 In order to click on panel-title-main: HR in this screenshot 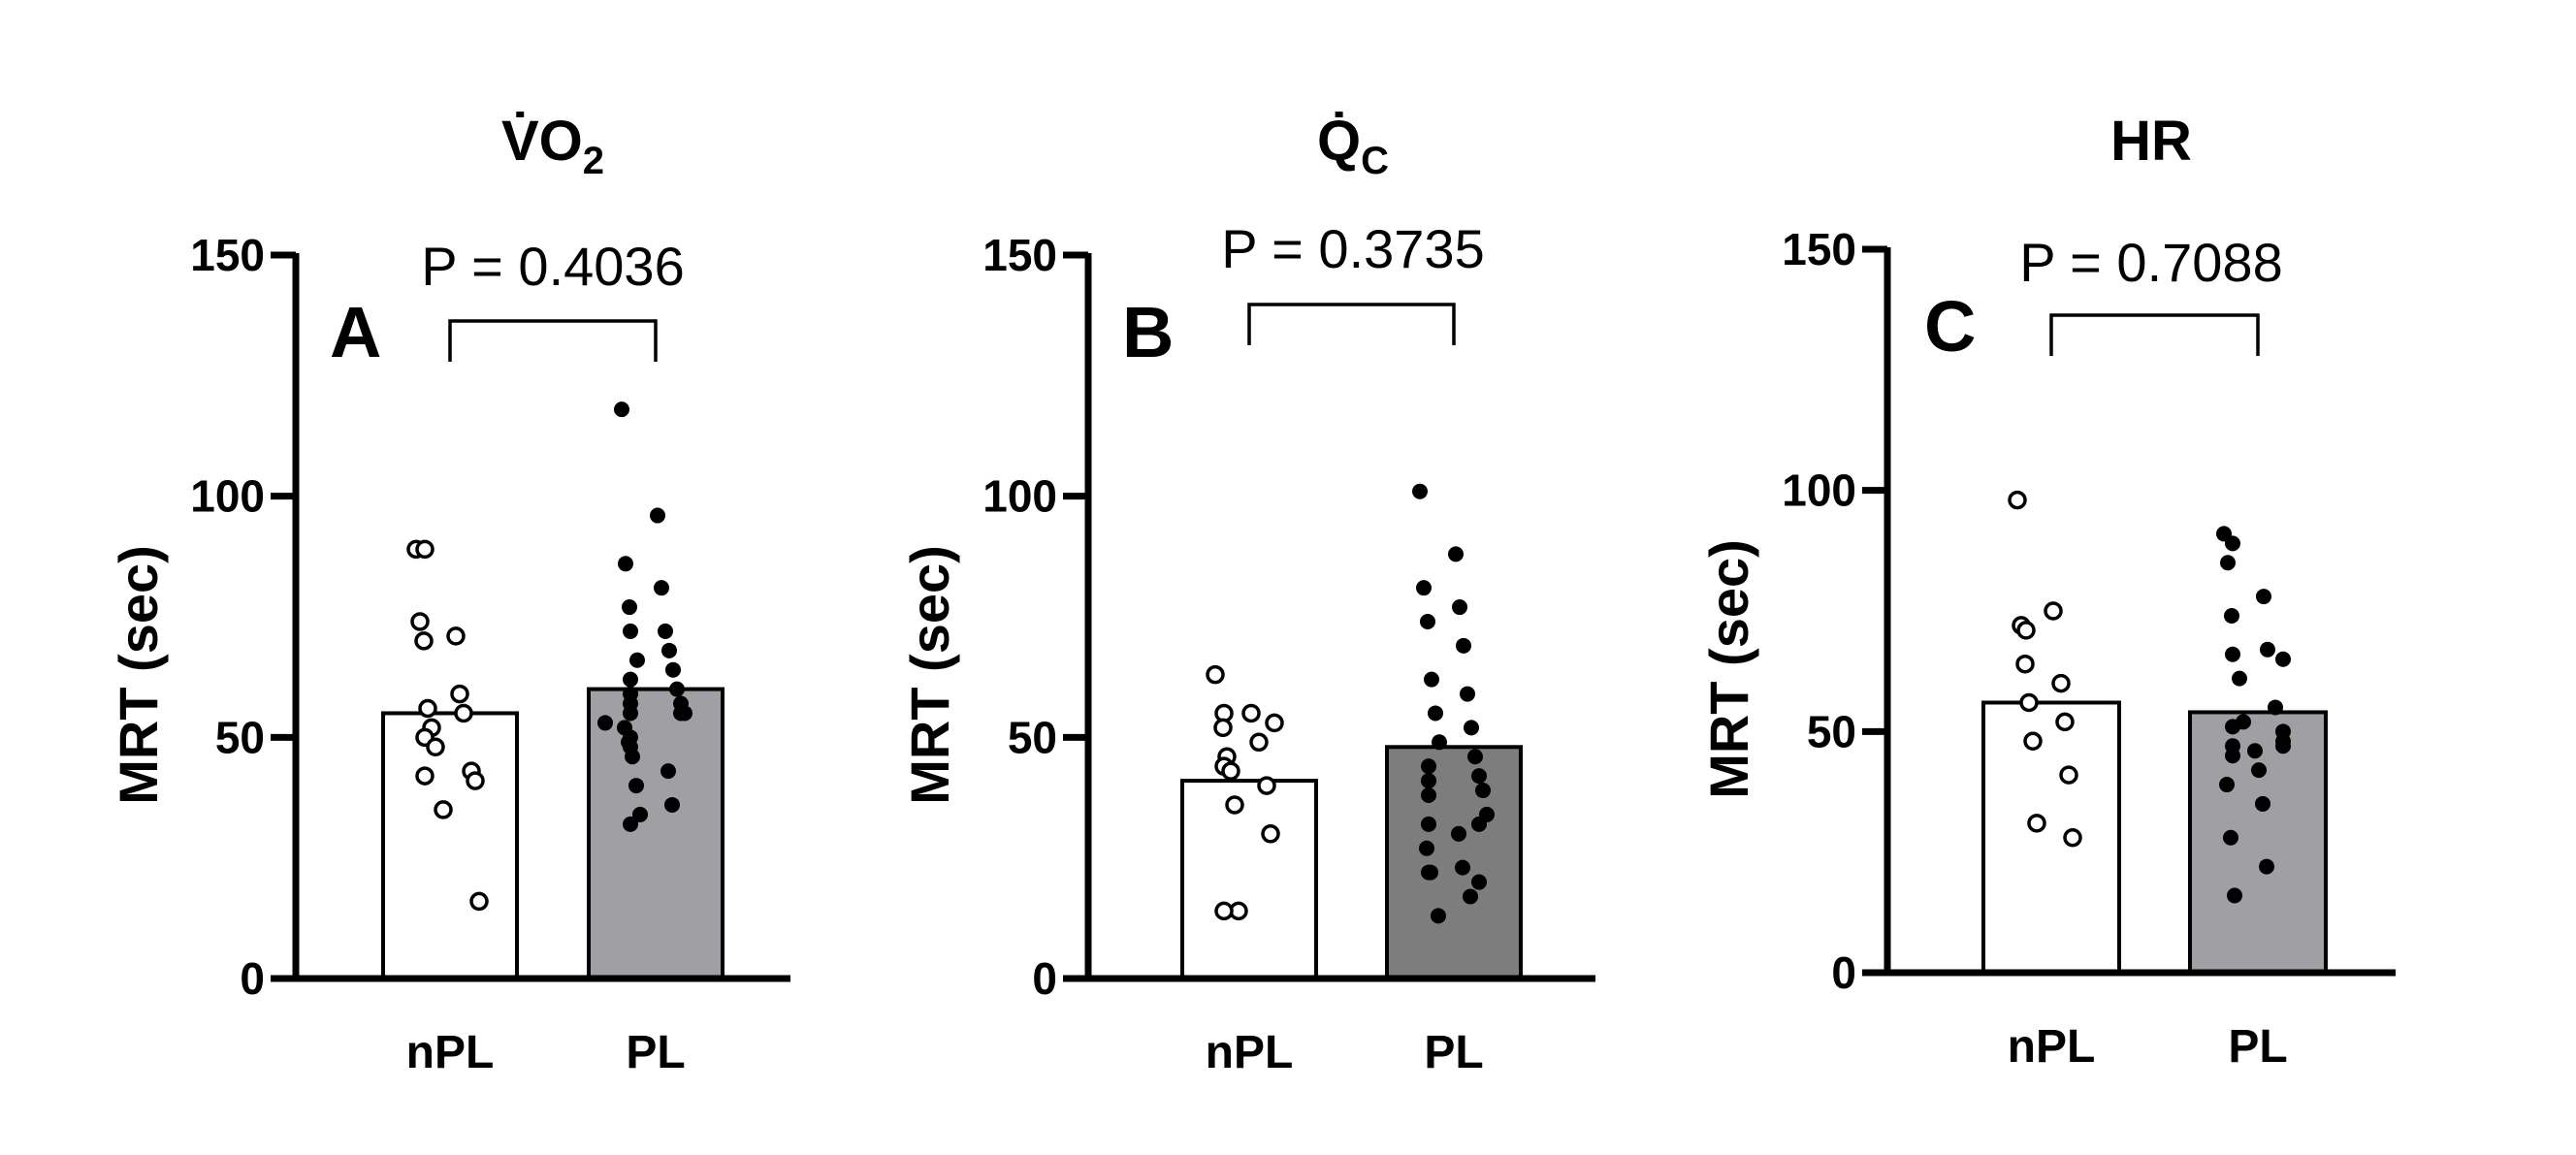, I will do `click(2151, 141)`.